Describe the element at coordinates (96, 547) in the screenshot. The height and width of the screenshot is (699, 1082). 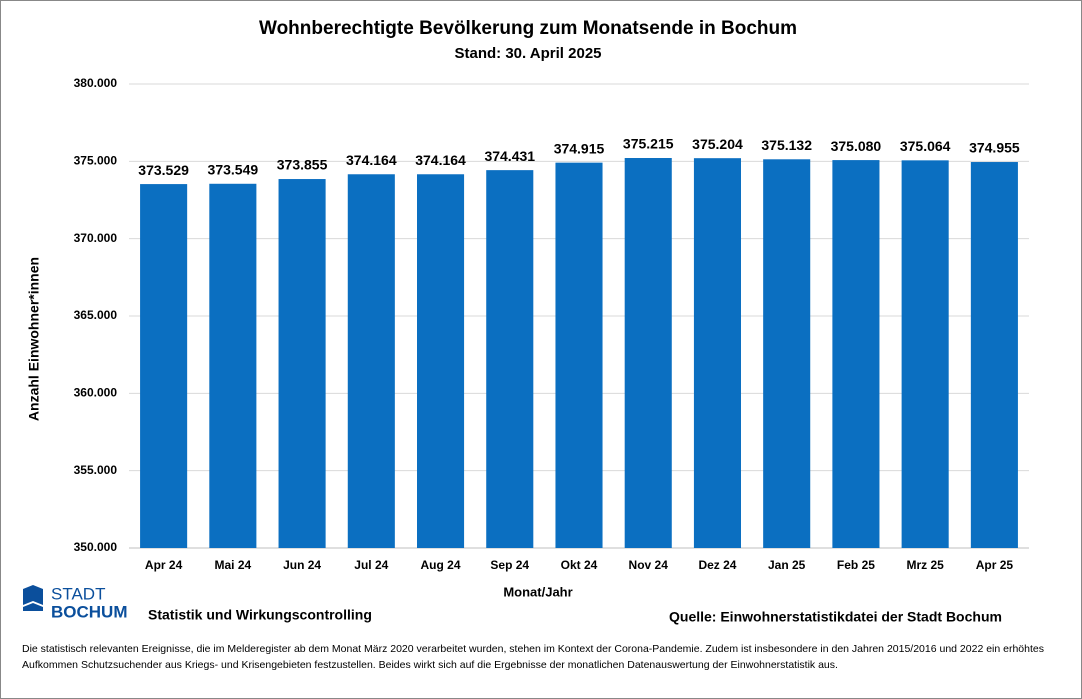
I see `y-tick-label: 350.000` at that location.